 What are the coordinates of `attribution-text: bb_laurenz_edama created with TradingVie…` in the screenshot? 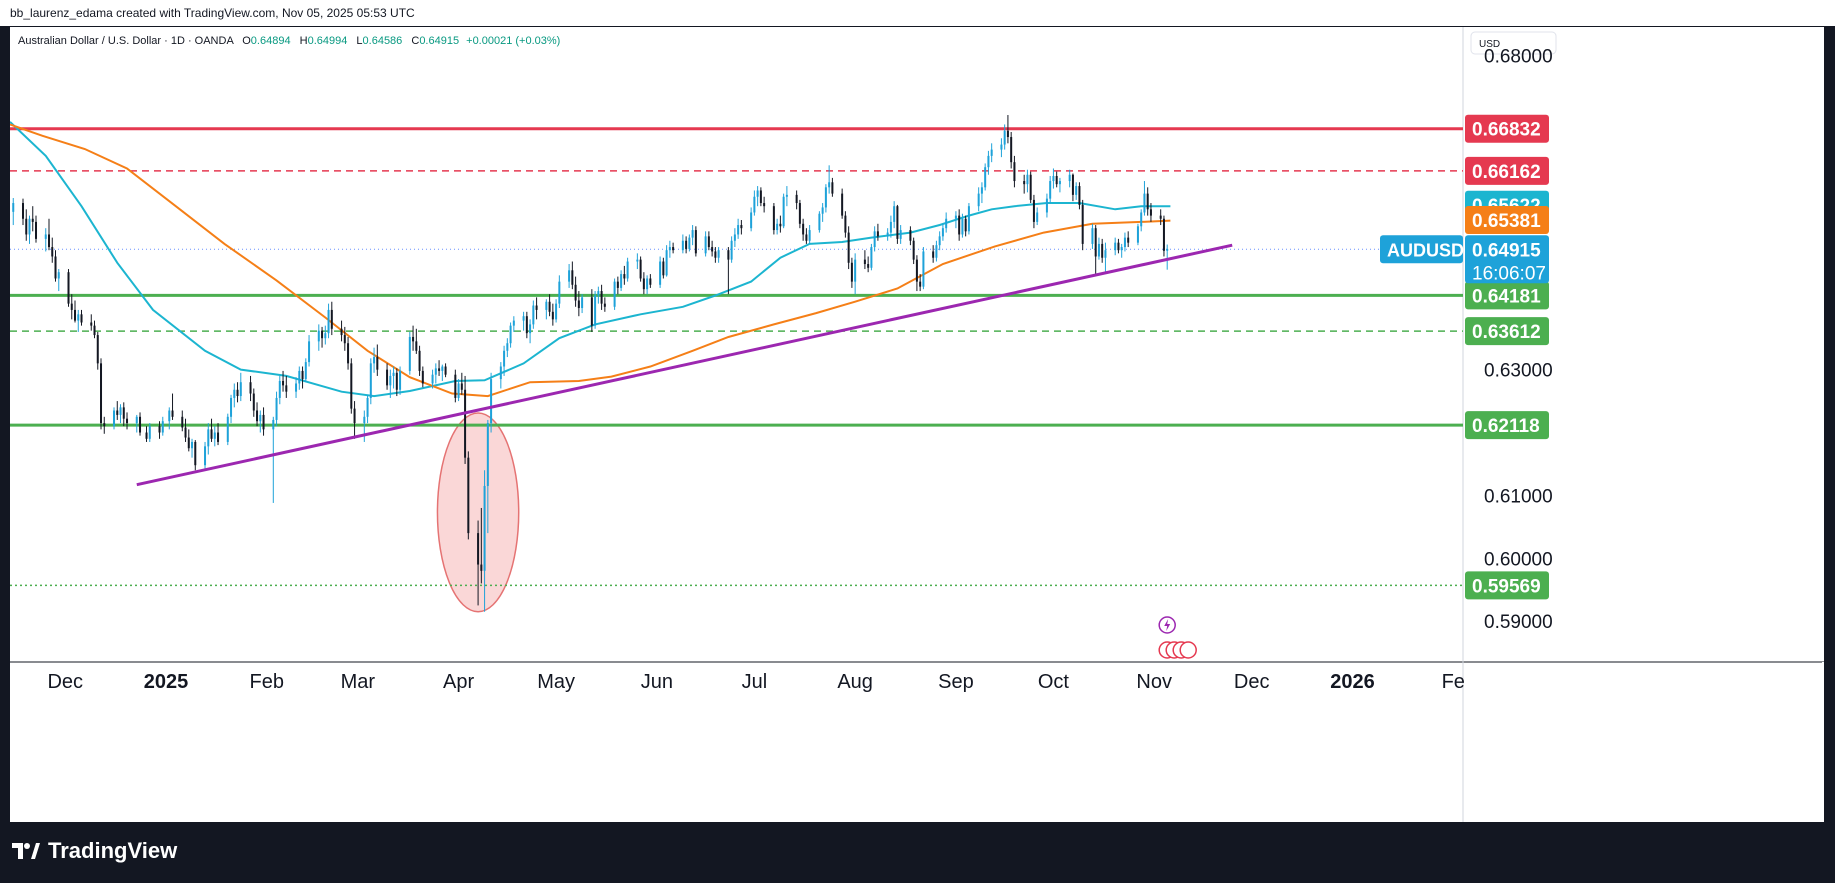 It's located at (212, 13).